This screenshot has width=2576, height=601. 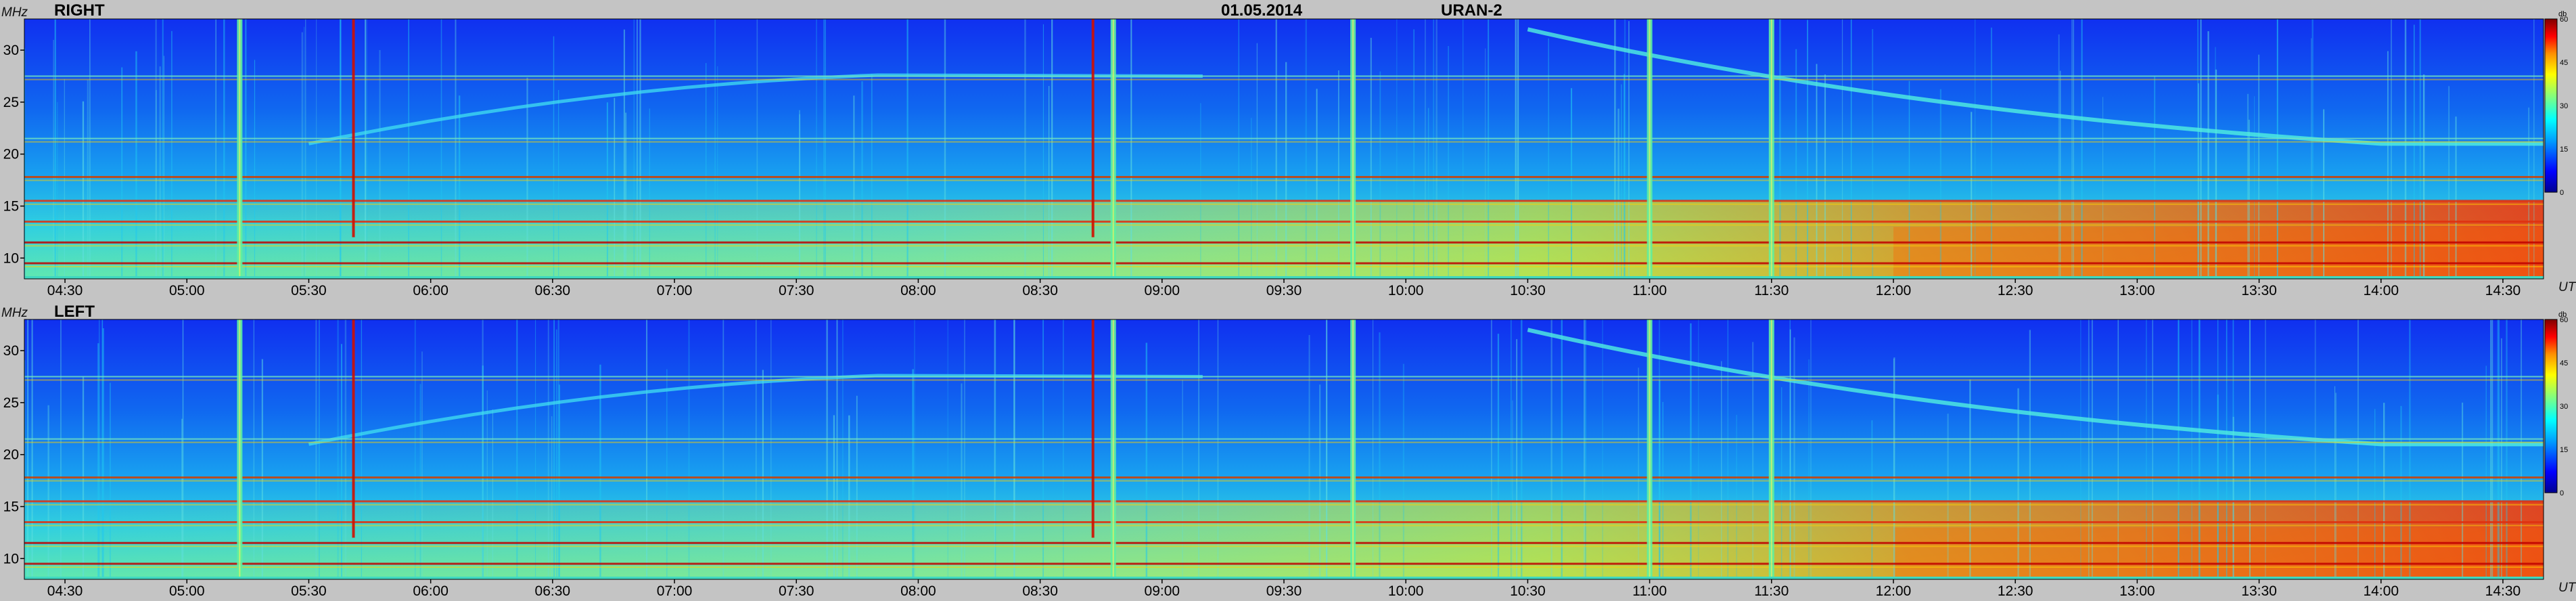 What do you see at coordinates (79, 10) in the screenshot?
I see `panel-label-right: RIGHT` at bounding box center [79, 10].